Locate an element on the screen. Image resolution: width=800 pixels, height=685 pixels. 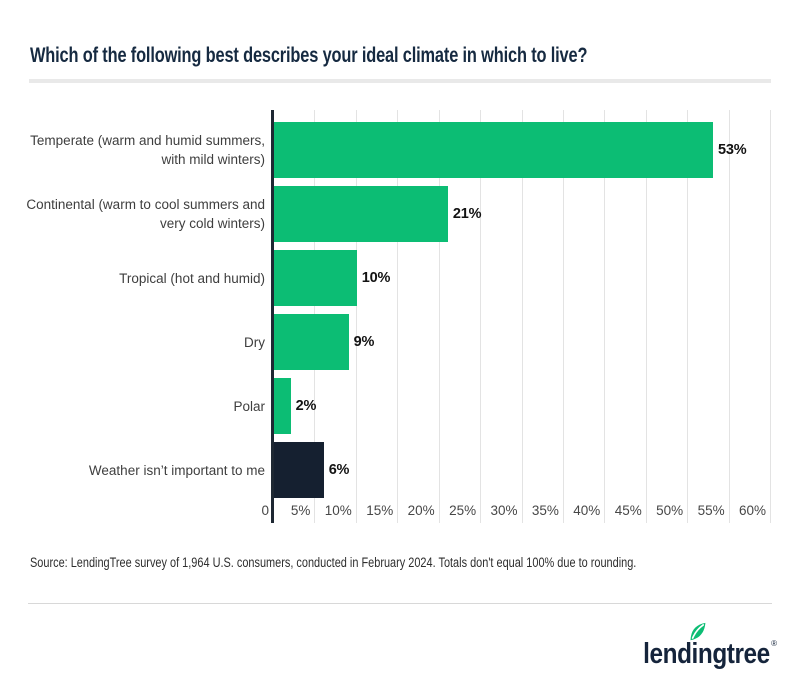
x-axis-tick-label: 20% is located at coordinates (421, 510).